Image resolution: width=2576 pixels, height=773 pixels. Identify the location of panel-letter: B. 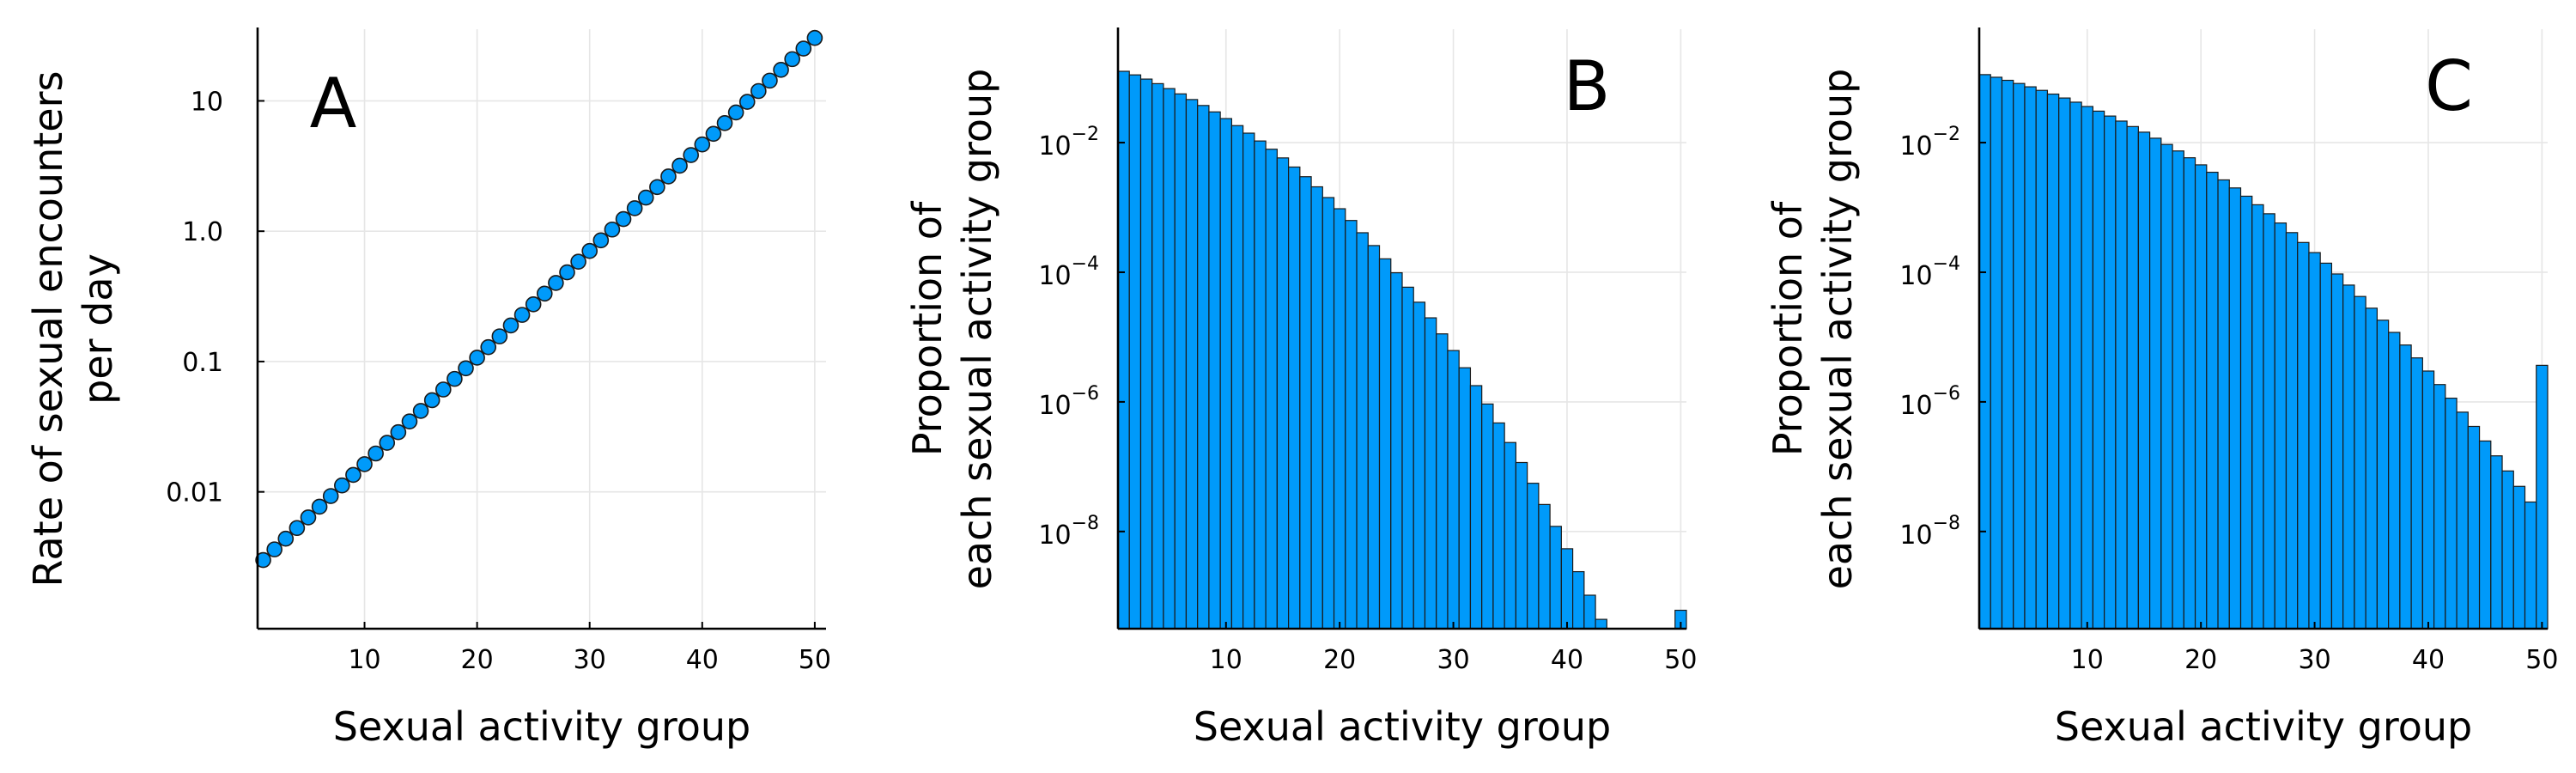
(1587, 86).